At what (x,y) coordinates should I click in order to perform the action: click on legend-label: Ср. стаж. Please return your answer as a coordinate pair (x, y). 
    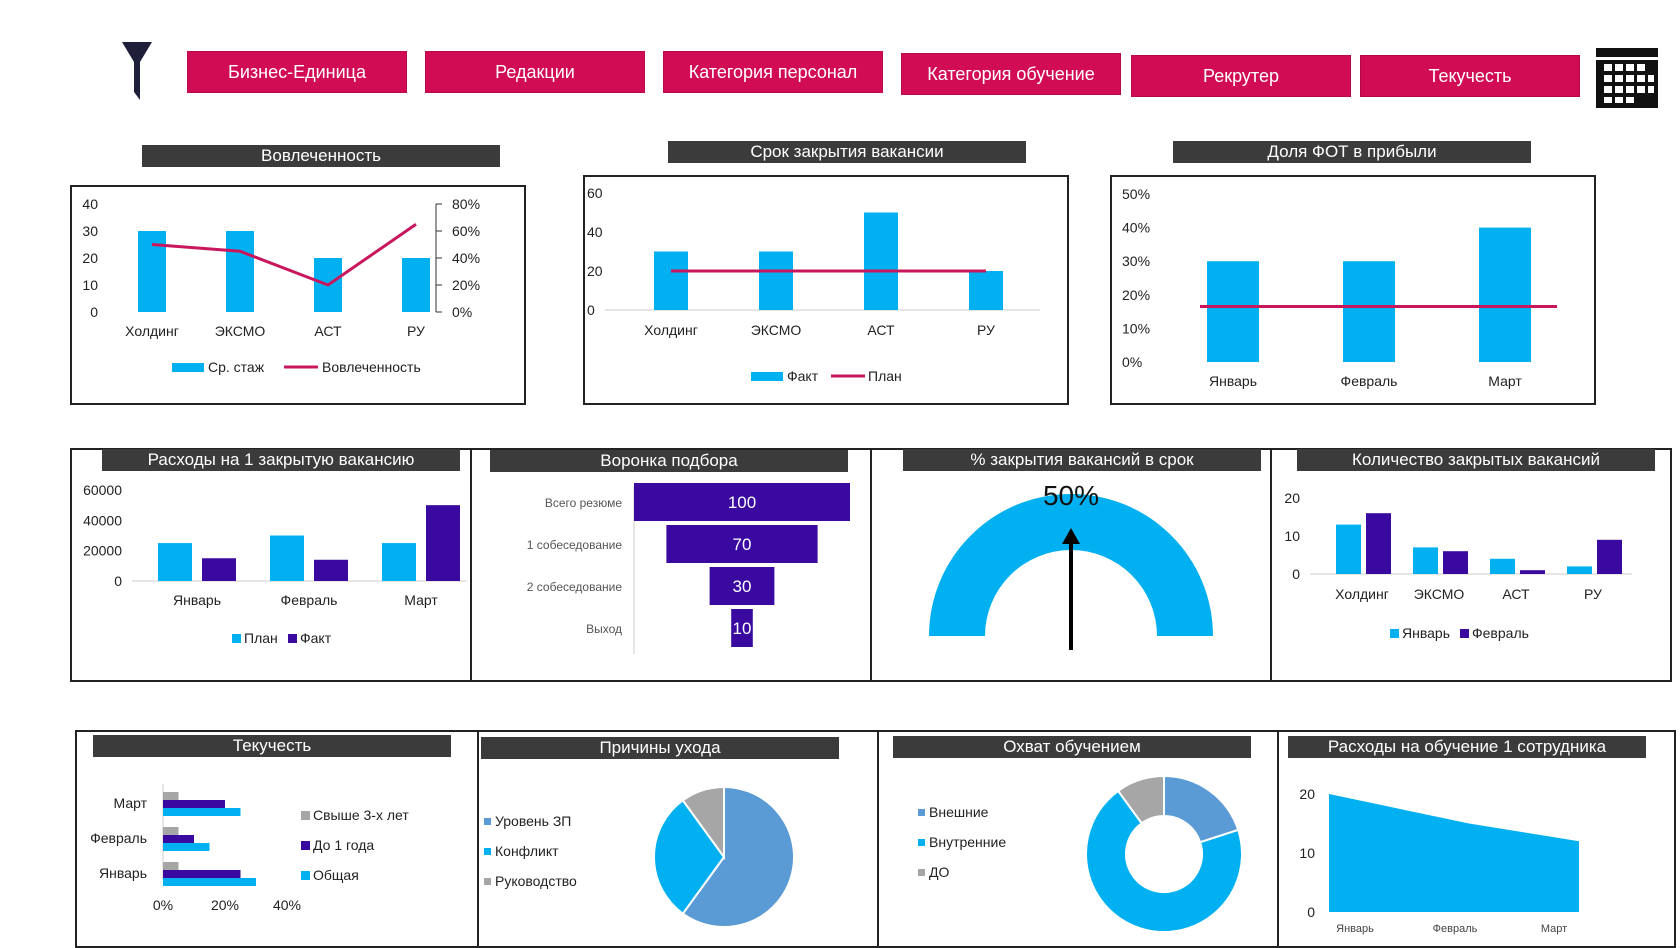
    Looking at the image, I should click on (236, 367).